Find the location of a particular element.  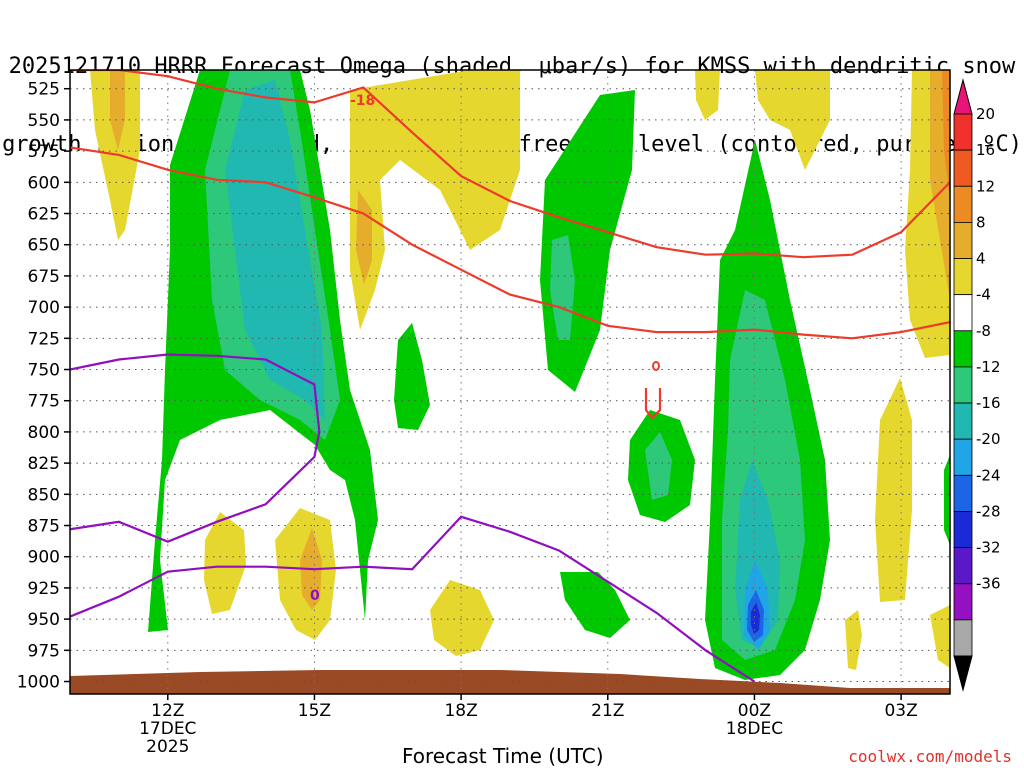

y-tick-label: 750 is located at coordinates (44, 371).